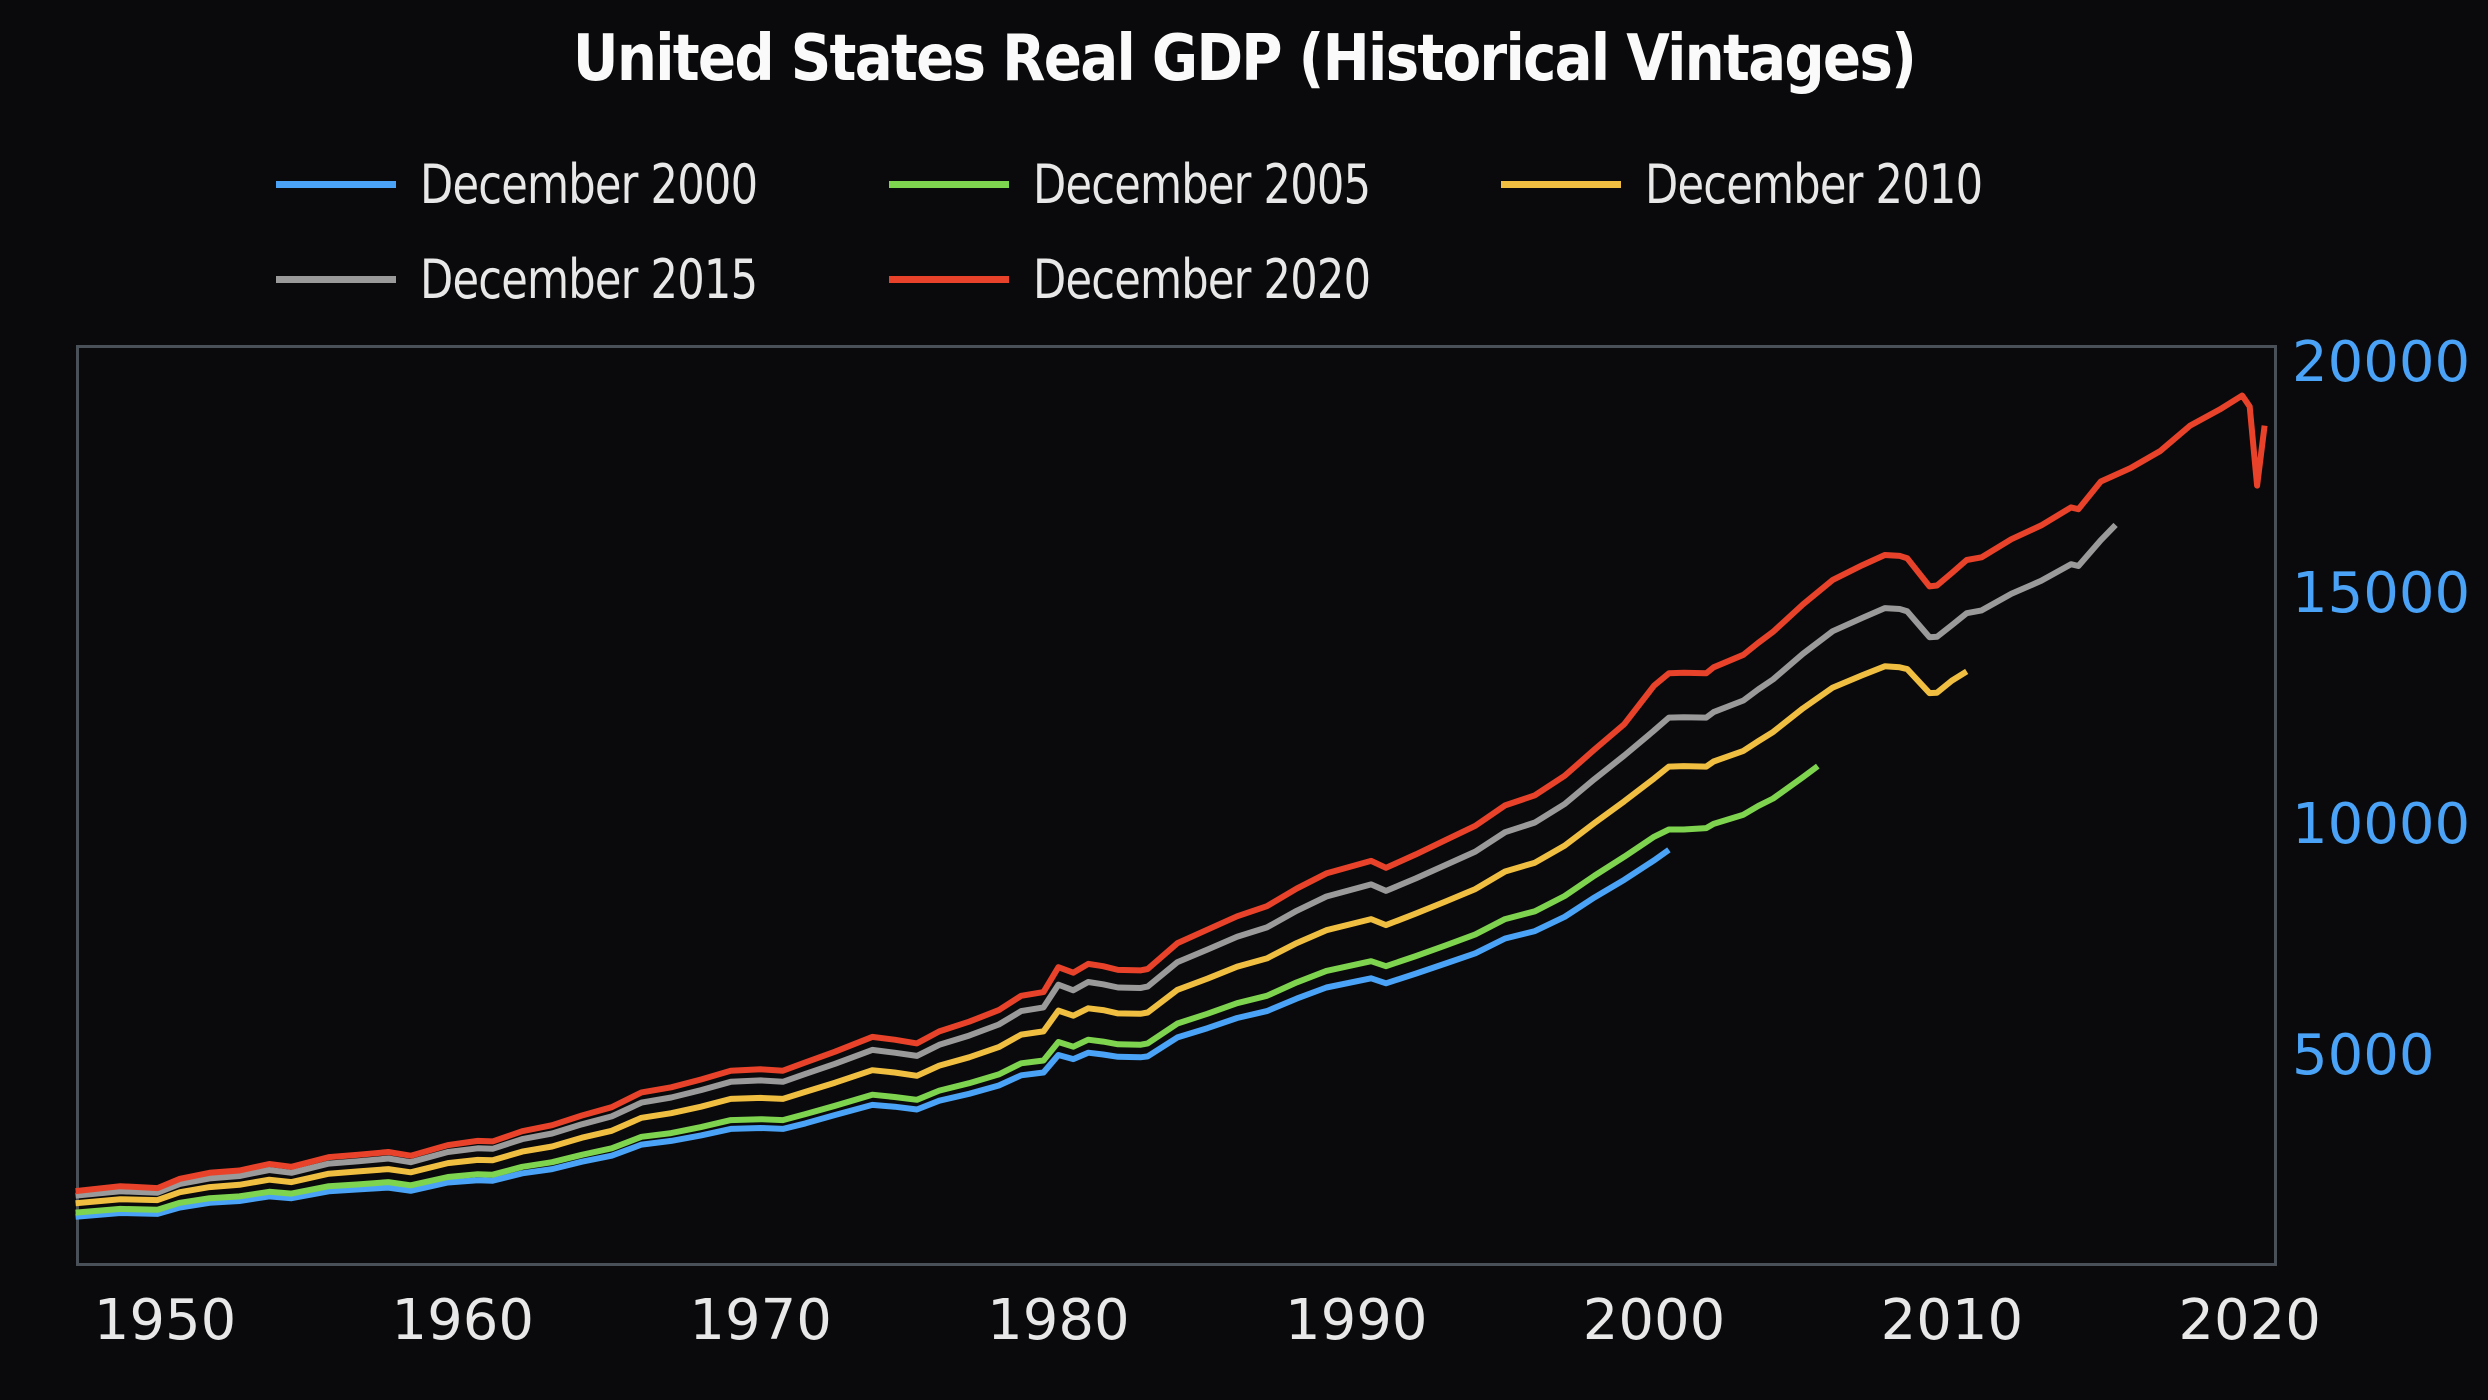 This screenshot has height=1400, width=2488. What do you see at coordinates (336, 279) in the screenshot?
I see `legend-swatch-december-2015` at bounding box center [336, 279].